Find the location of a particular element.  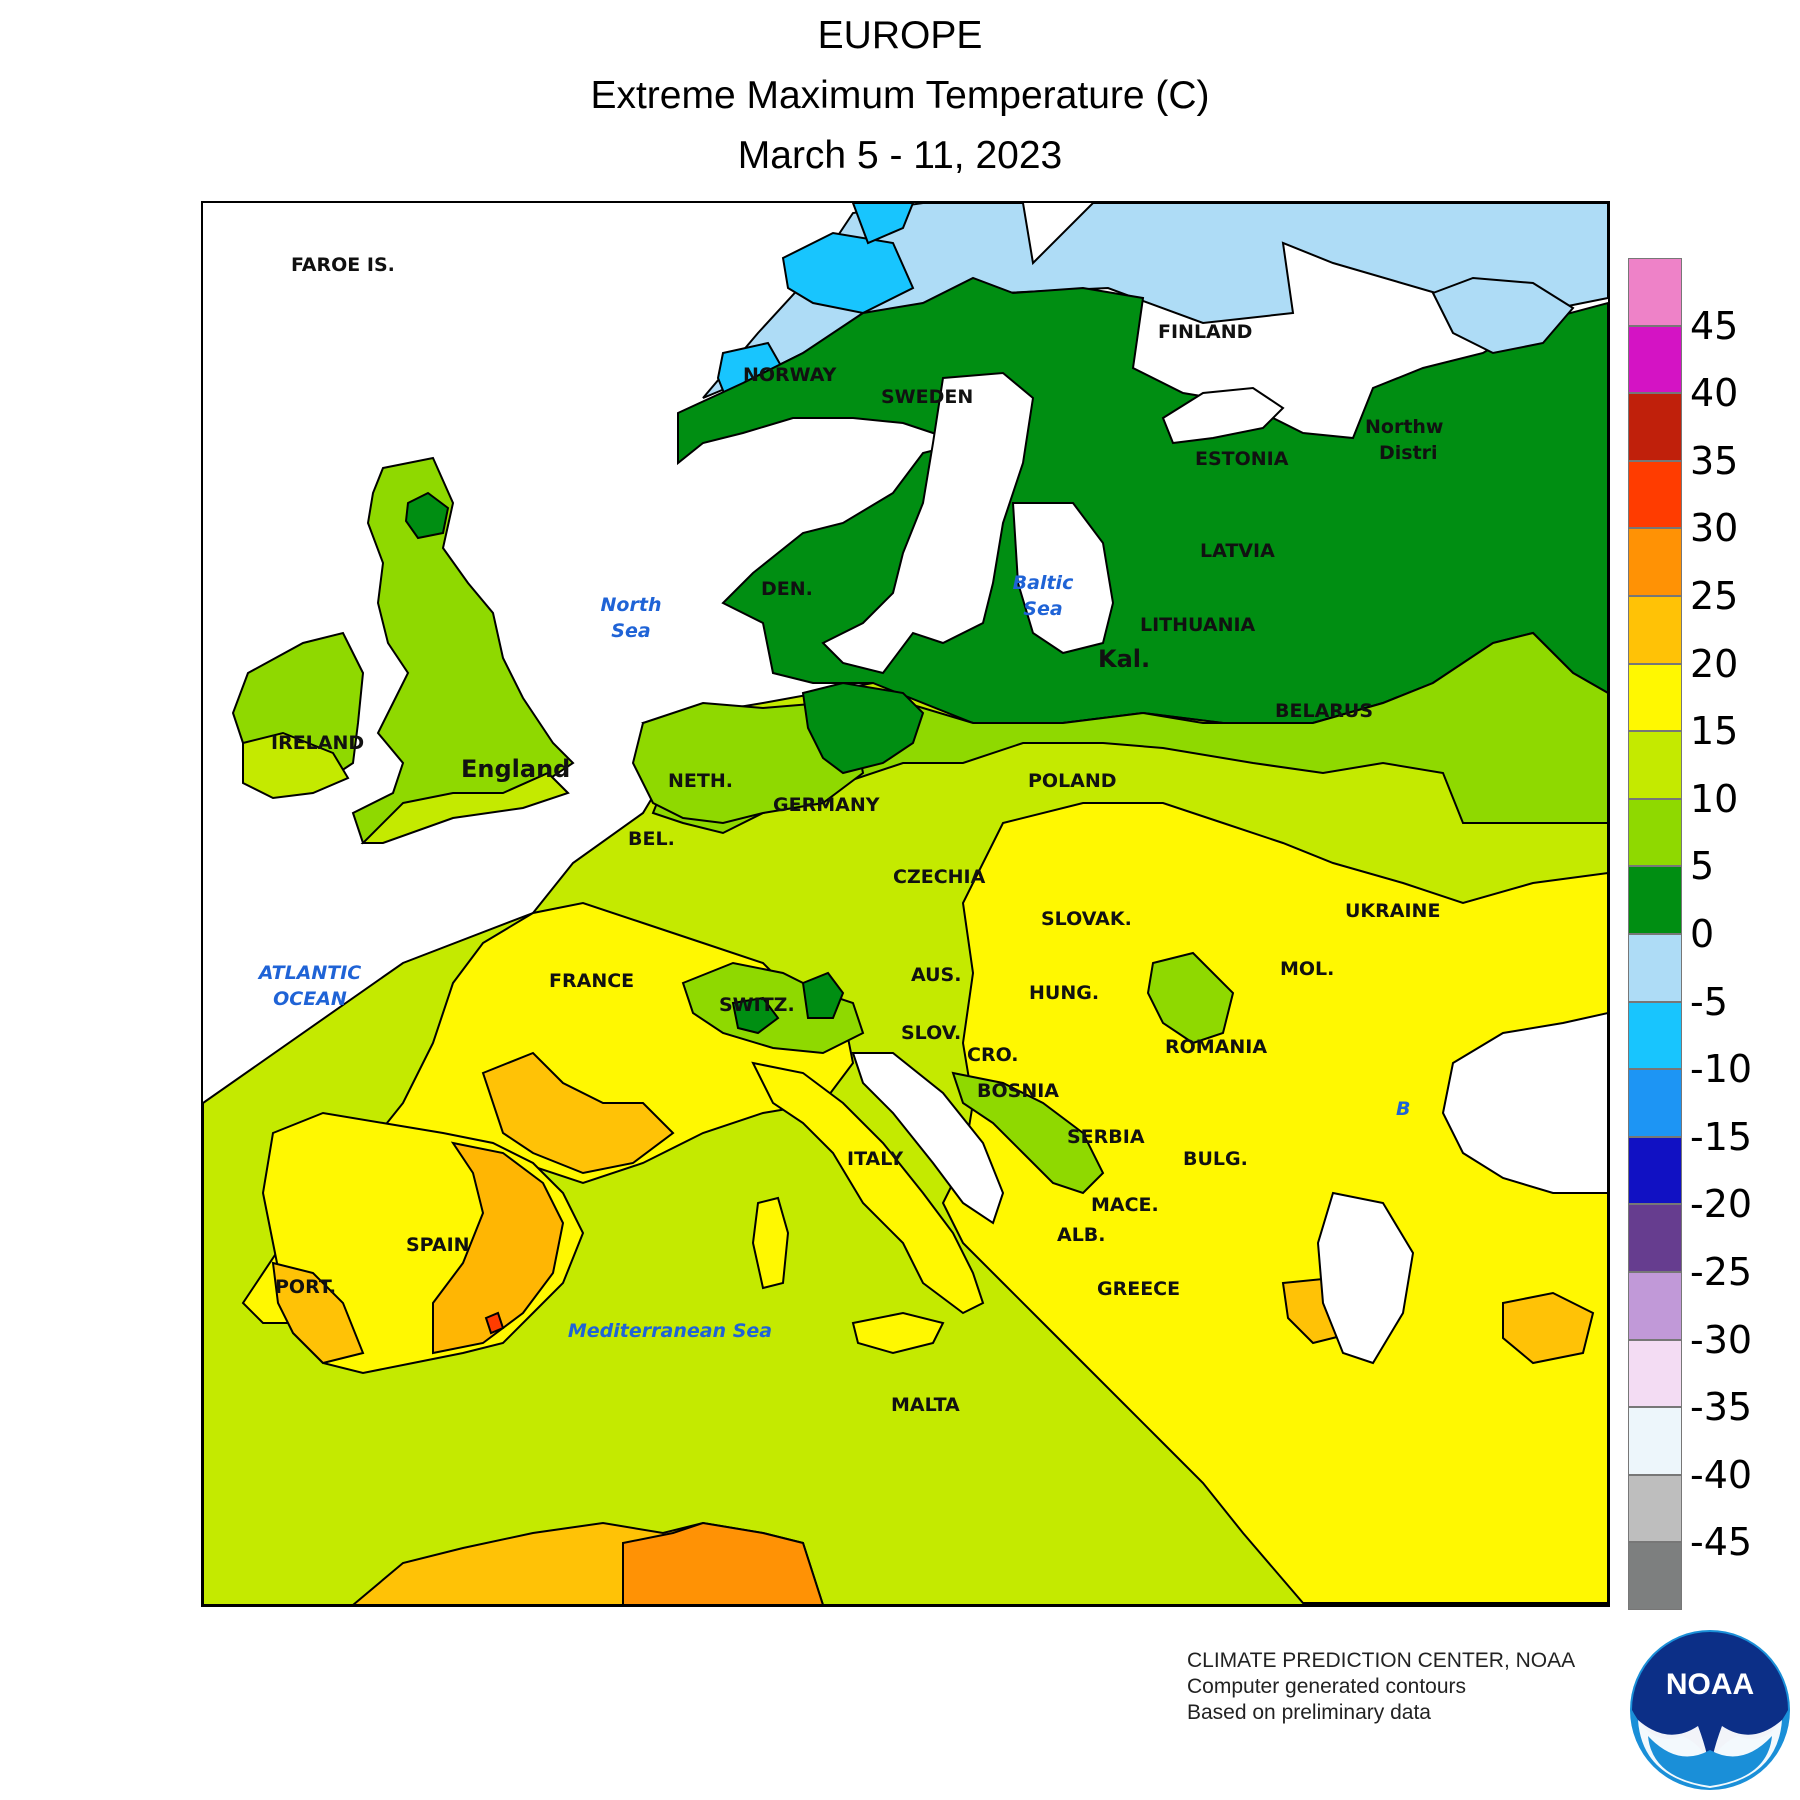

adriatic-sea-water is located at coordinates (928, 1138).